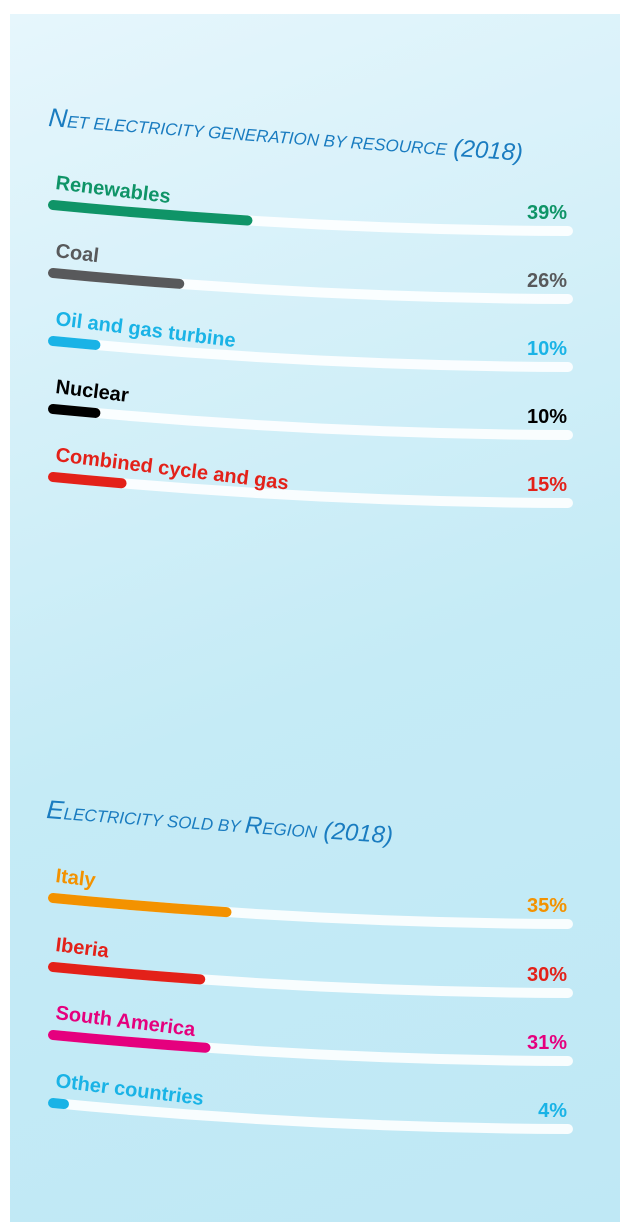 The height and width of the screenshot is (1222, 620). What do you see at coordinates (253, 826) in the screenshot?
I see `title-initial-r: R` at bounding box center [253, 826].